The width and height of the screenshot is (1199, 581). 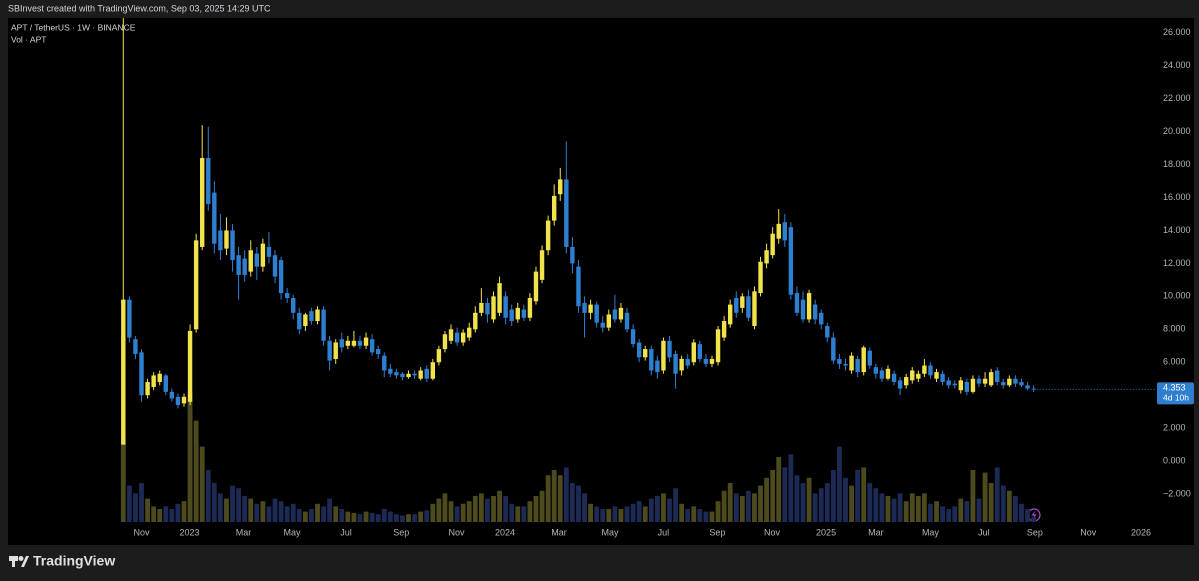 I want to click on y-tick-label: 14.000, so click(x=1177, y=230).